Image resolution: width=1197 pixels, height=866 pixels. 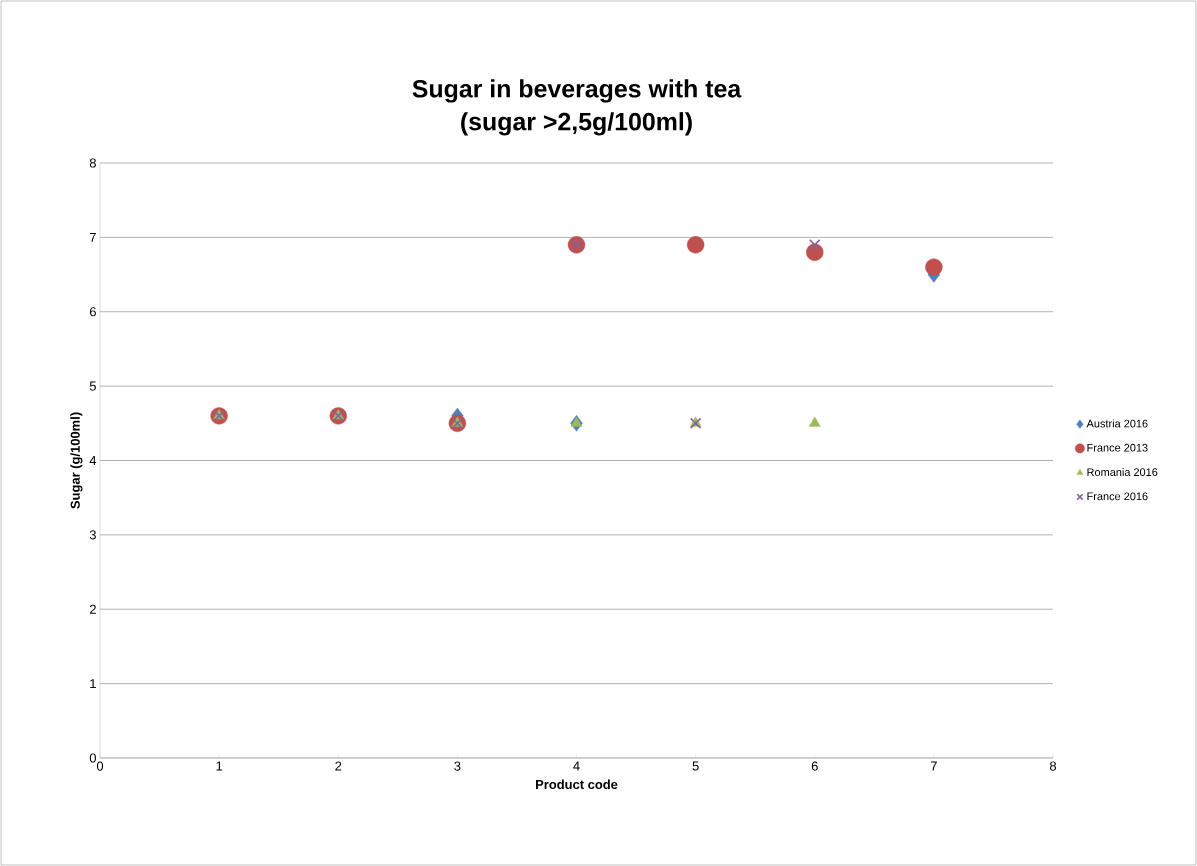 I want to click on y-tick-label: 6, so click(x=92, y=312).